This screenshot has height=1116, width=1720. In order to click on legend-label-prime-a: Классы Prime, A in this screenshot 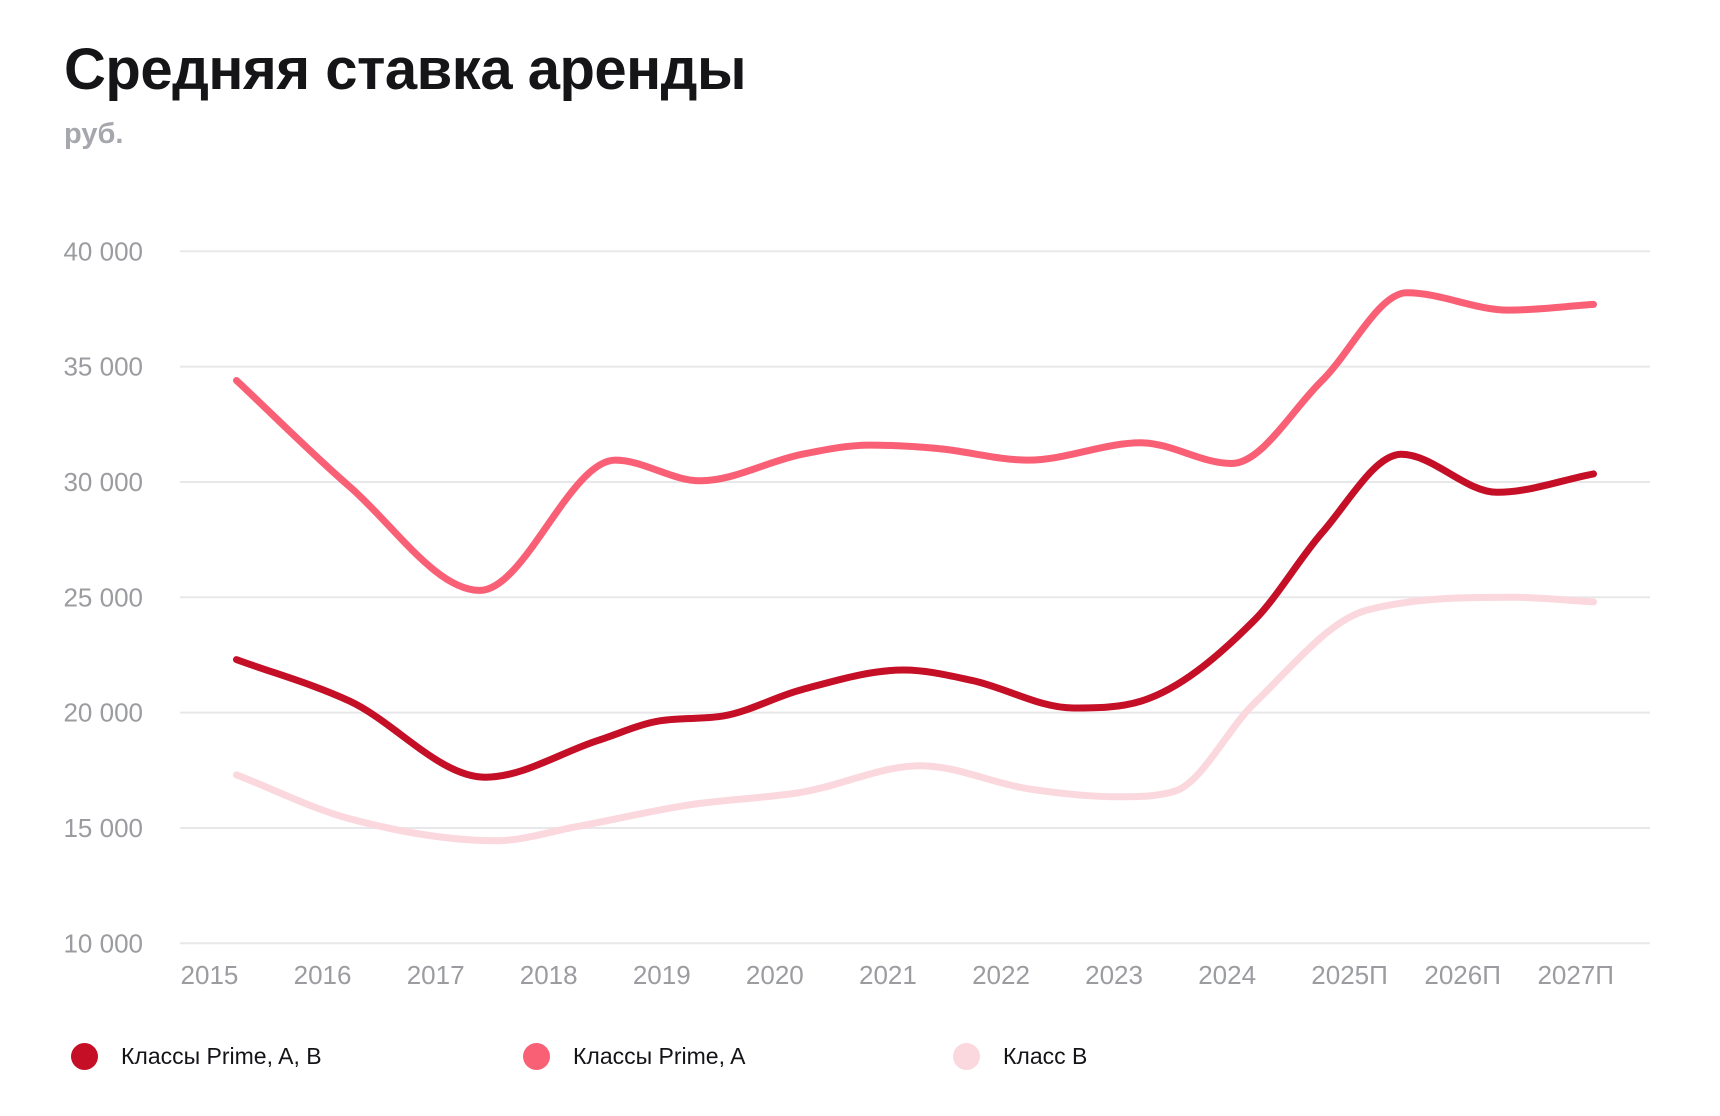, I will do `click(659, 1055)`.